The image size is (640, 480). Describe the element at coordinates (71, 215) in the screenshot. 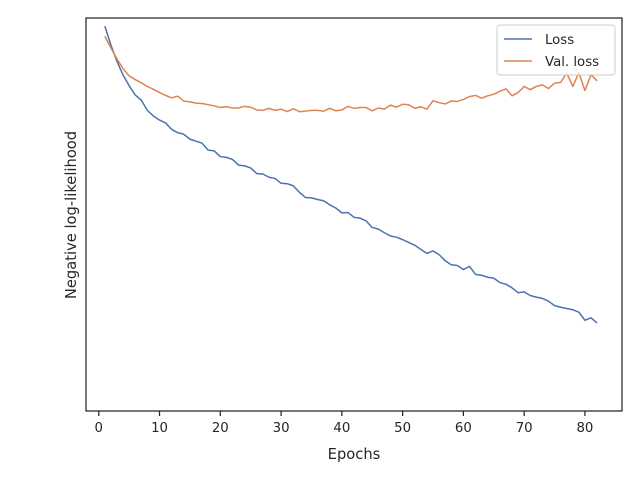

I see `y-axis-label: Negative log-likelihood` at that location.